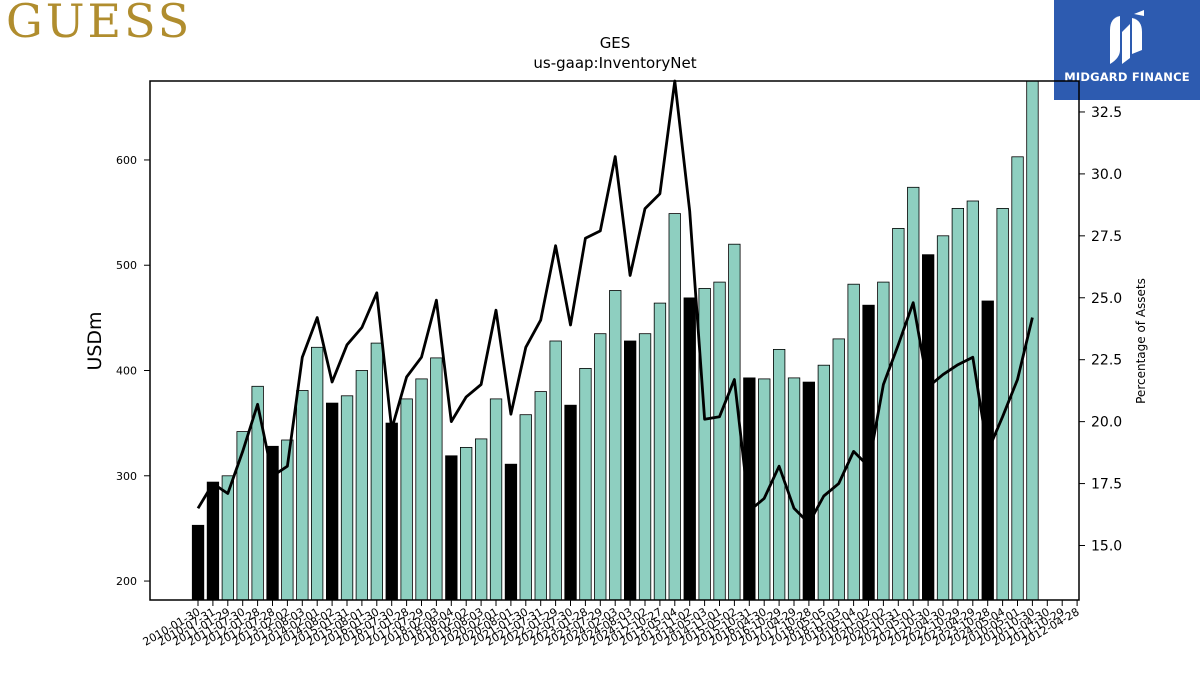 The image size is (1200, 675). What do you see at coordinates (126, 160) in the screenshot?
I see `y-tick-label: 600` at bounding box center [126, 160].